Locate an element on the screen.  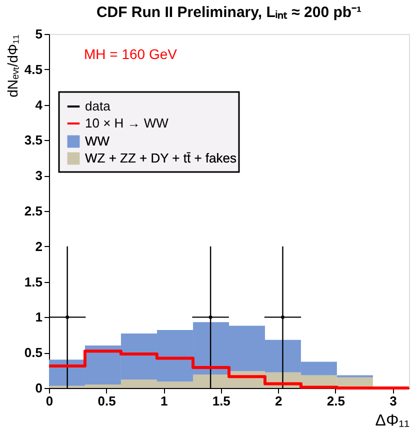
x-tick-label: 2.5 is located at coordinates (335, 401).